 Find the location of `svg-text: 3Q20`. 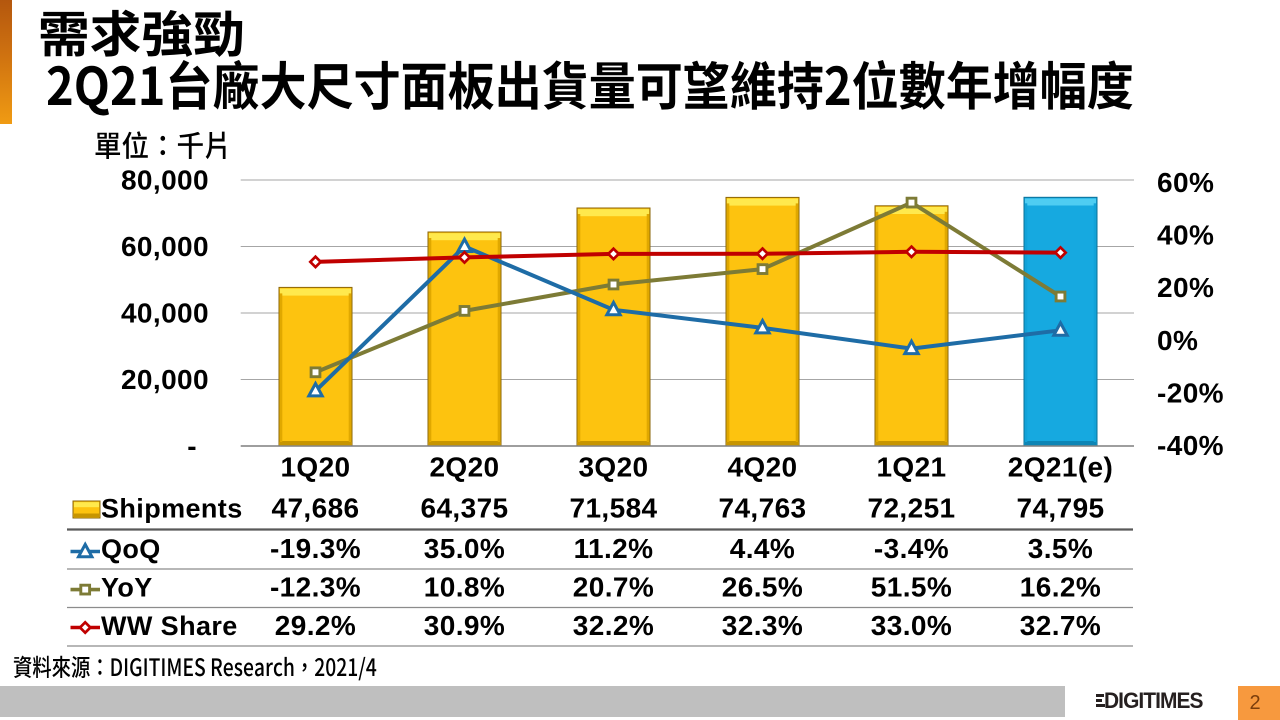

svg-text: 3Q20 is located at coordinates (613, 467).